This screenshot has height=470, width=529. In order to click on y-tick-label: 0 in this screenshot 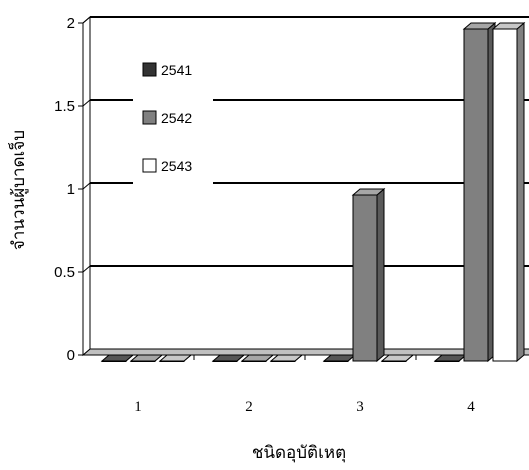, I will do `click(71, 355)`.